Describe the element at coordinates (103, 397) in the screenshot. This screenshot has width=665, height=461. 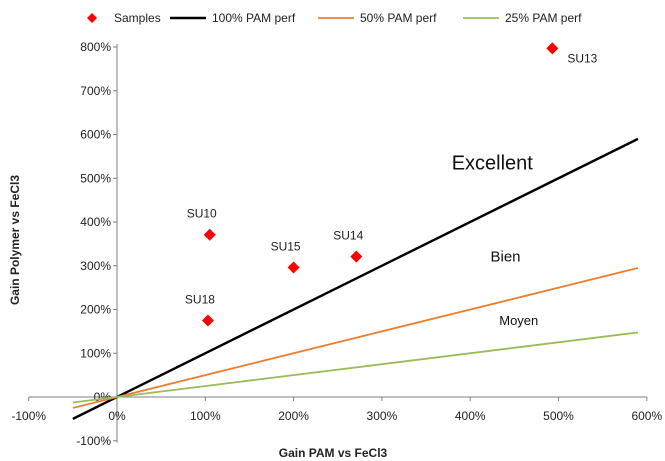
I see `y-tick-label: 0%` at that location.